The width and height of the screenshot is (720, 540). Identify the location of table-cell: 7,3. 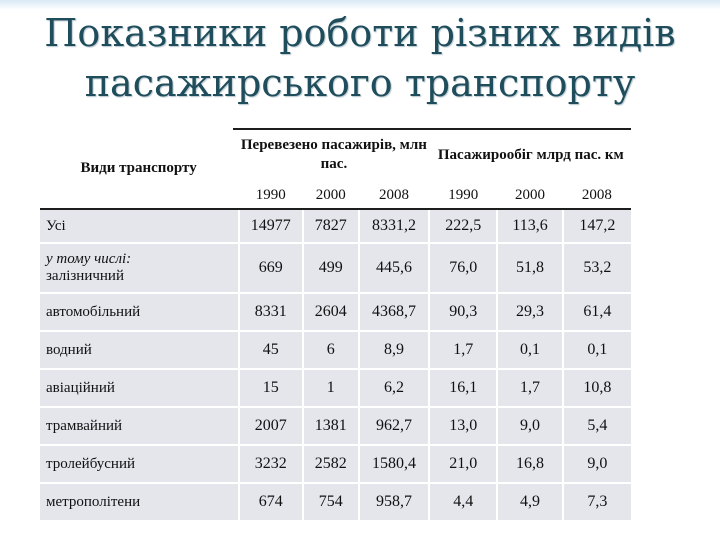
(596, 502).